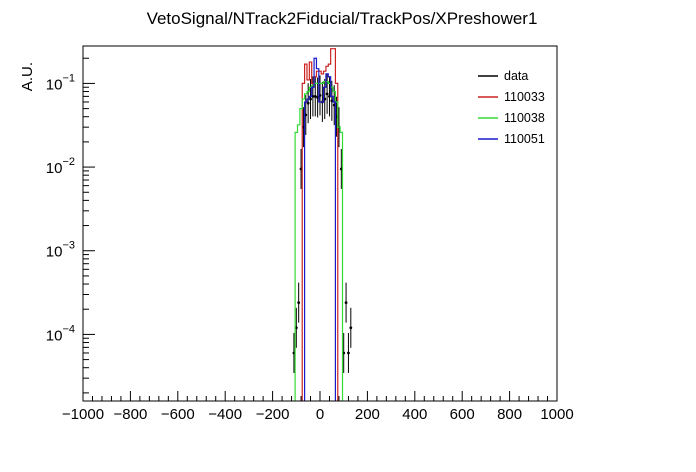 This screenshot has height=472, width=696. I want to click on y-tick-label: 10⁻¹, so click(60, 82).